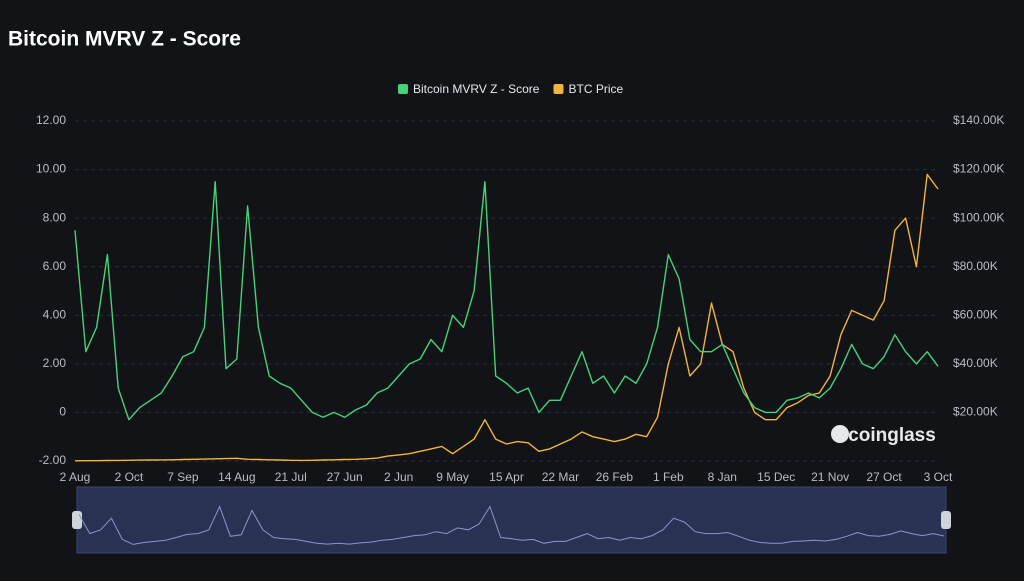  What do you see at coordinates (892, 435) in the screenshot?
I see `watermark: coinglass` at bounding box center [892, 435].